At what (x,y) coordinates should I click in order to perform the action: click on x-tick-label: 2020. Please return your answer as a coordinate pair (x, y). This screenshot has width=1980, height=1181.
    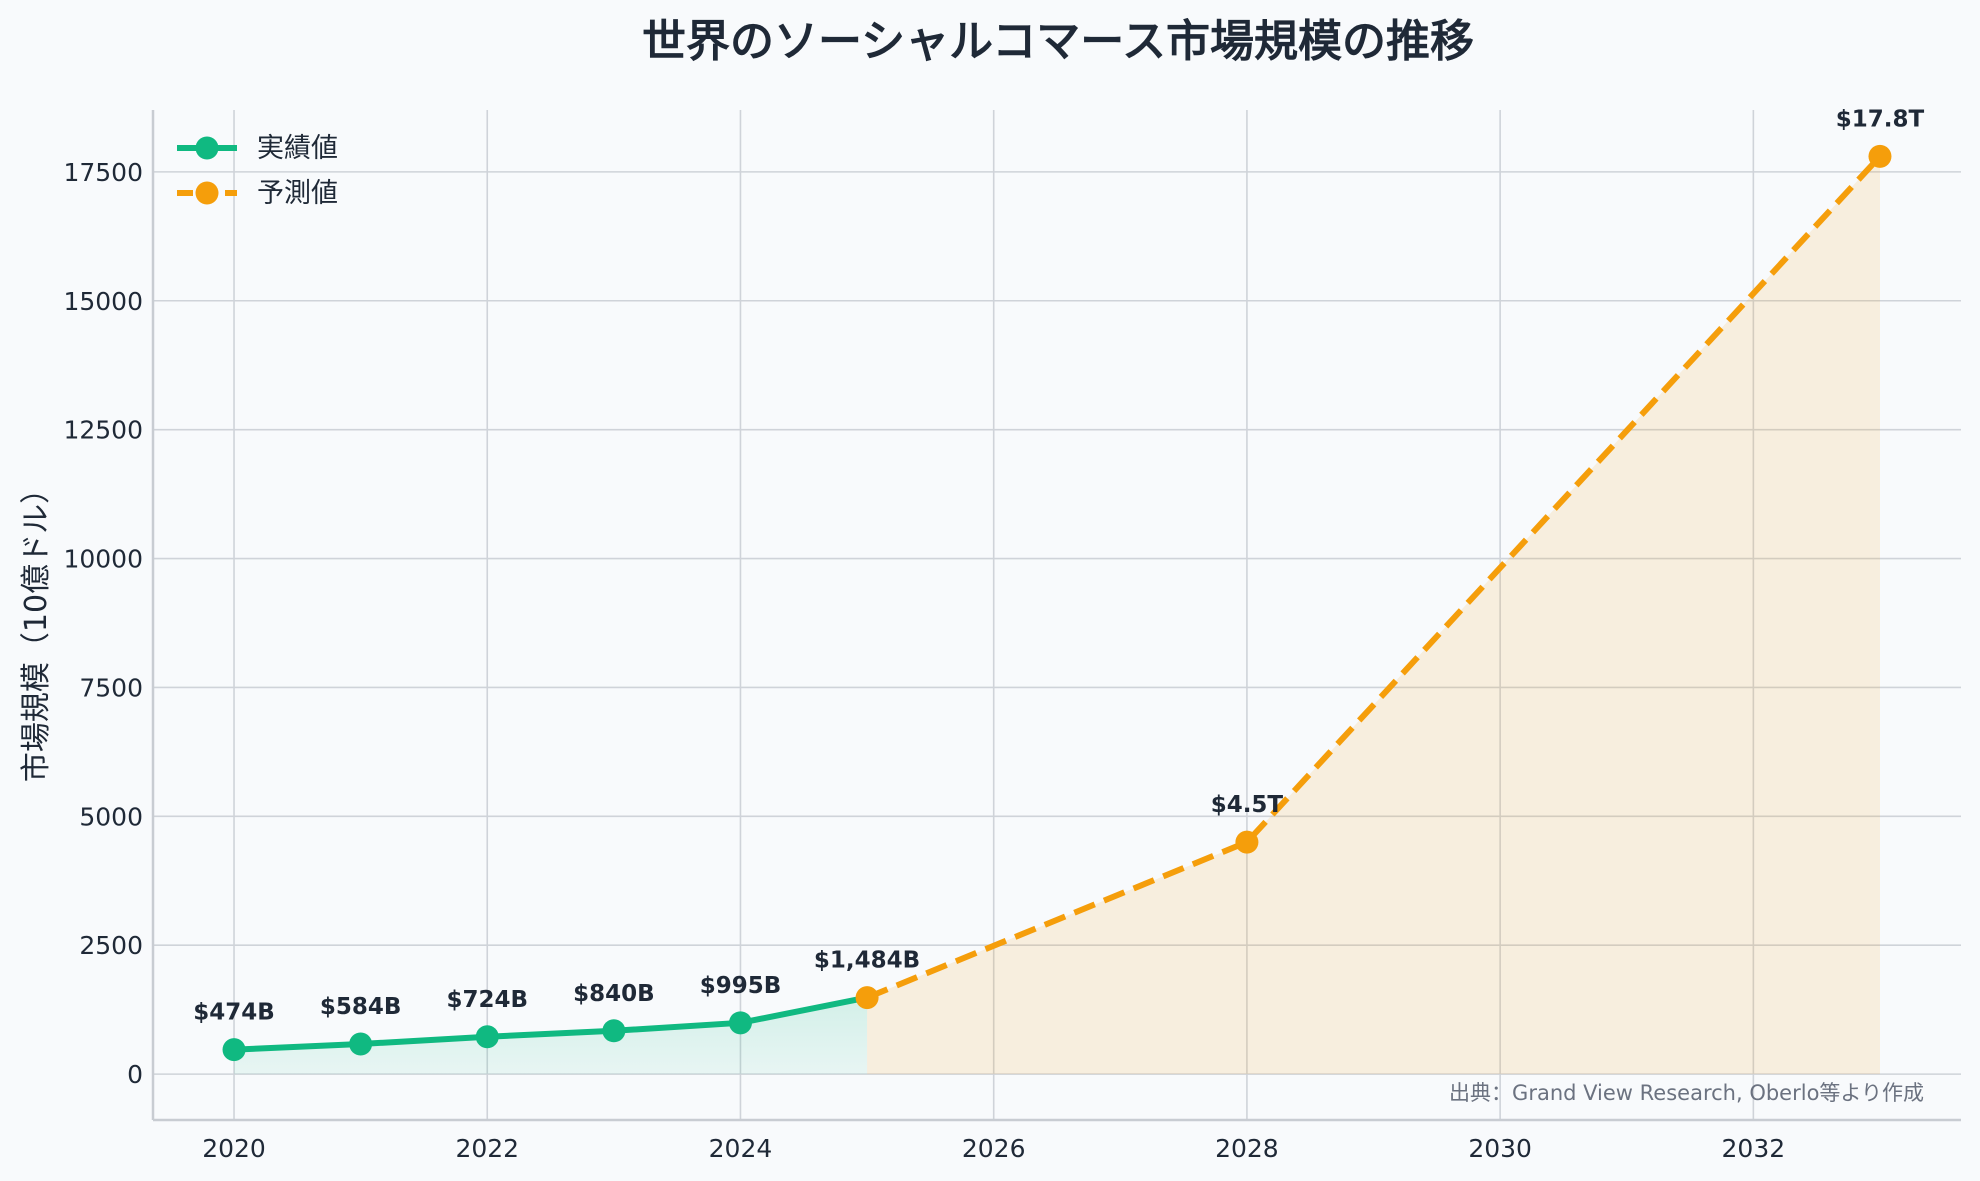
    Looking at the image, I should click on (234, 1148).